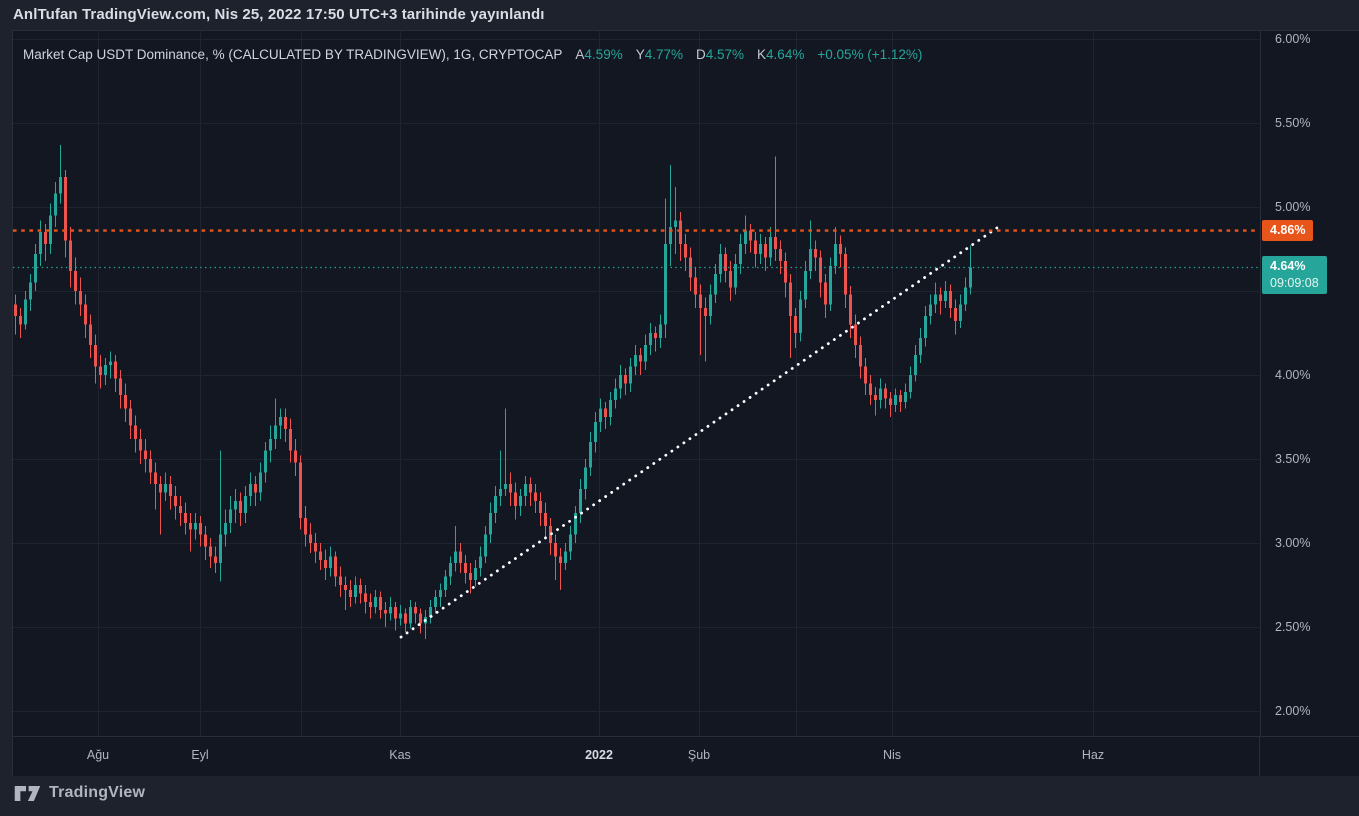 Image resolution: width=1359 pixels, height=816 pixels. What do you see at coordinates (640, 54) in the screenshot?
I see `high-label: Y` at bounding box center [640, 54].